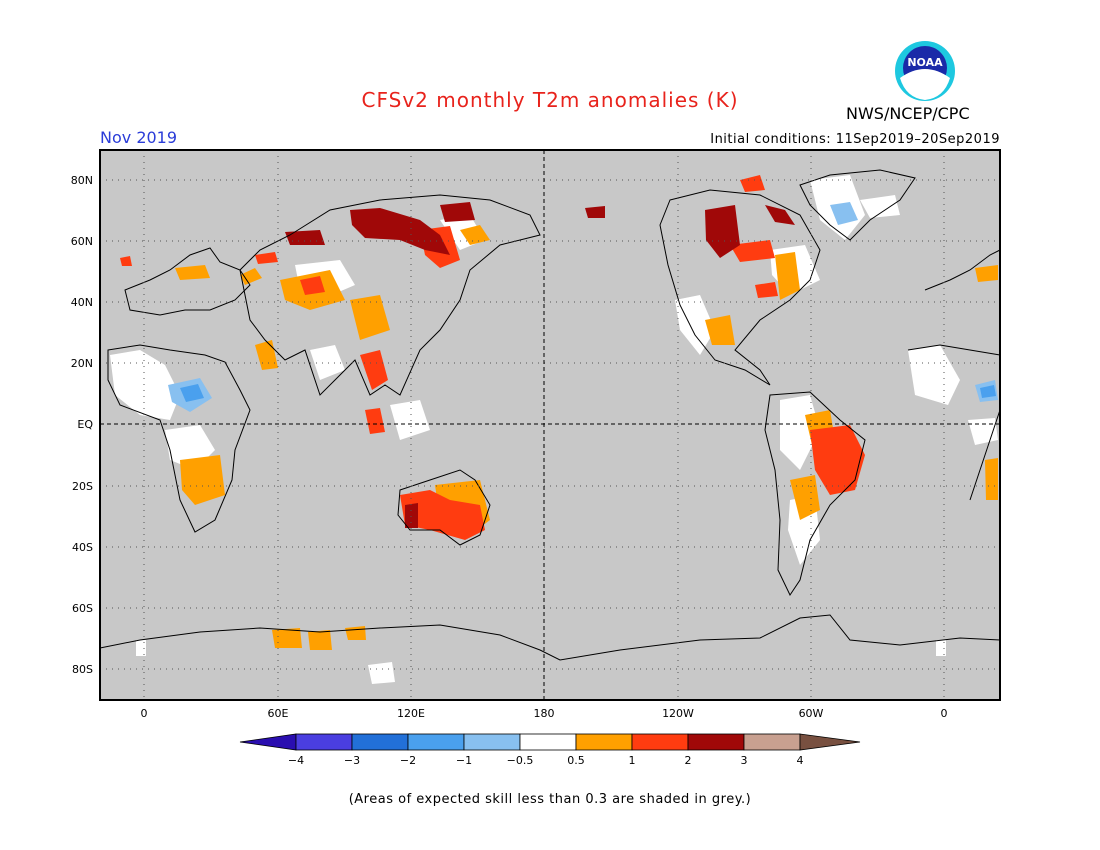 The height and width of the screenshot is (850, 1100). I want to click on coastline-greenland, so click(857, 205).